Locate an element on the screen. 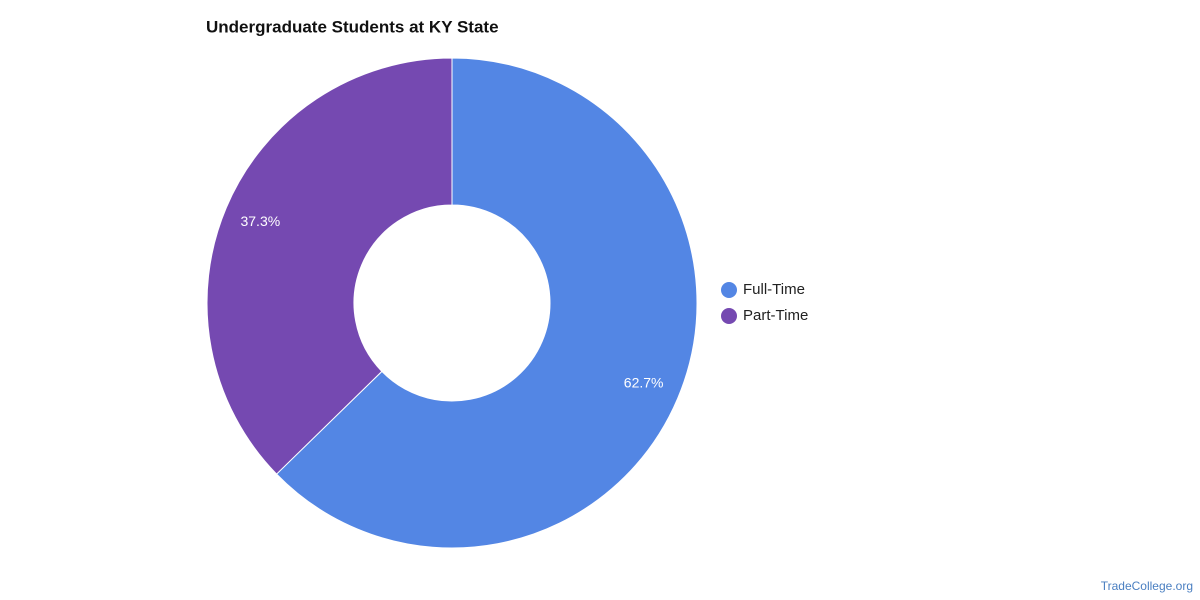  value-label: 62.7% is located at coordinates (644, 383).